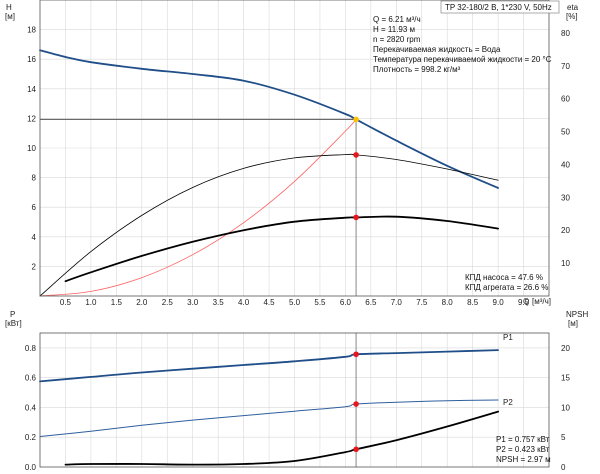  What do you see at coordinates (563, 437) in the screenshot?
I see `y-right-tick-label: 5` at bounding box center [563, 437].